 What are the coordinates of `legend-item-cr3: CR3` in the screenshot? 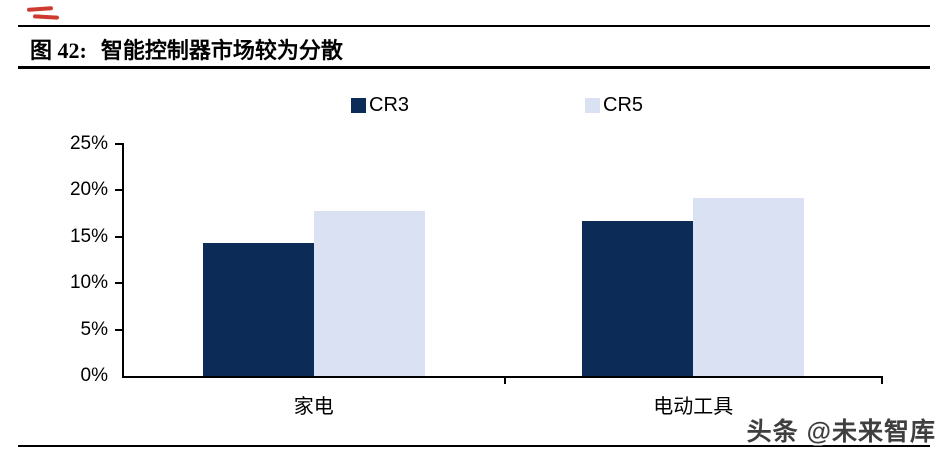 It's located at (380, 105).